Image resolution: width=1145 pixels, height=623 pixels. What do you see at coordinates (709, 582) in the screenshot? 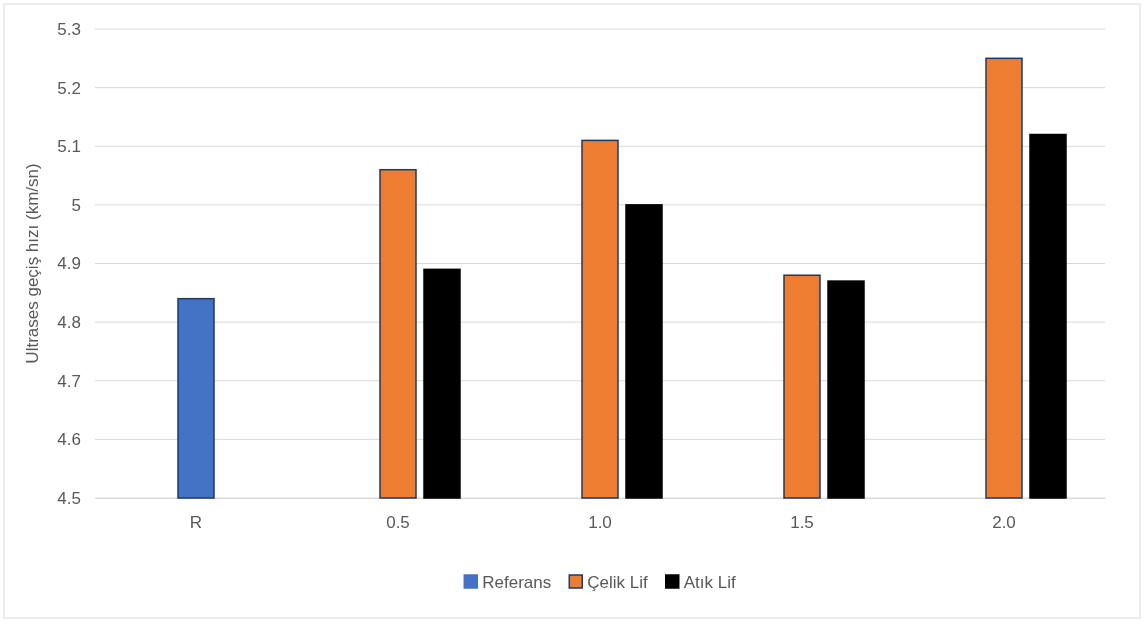
I see `legend-label: Atık Lif` at bounding box center [709, 582].